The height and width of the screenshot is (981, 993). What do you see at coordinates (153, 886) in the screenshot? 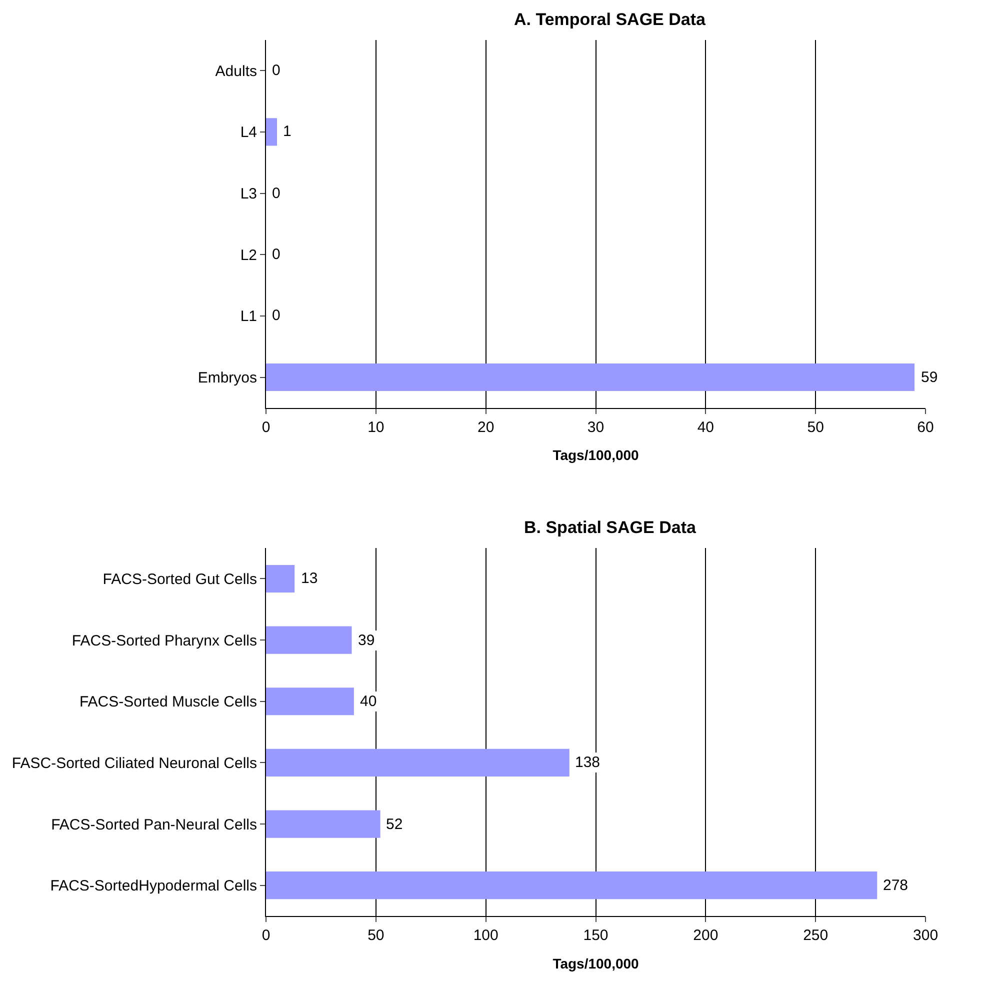
I see `y-tick-label: FACS-SortedHypodermal Cells` at bounding box center [153, 886].